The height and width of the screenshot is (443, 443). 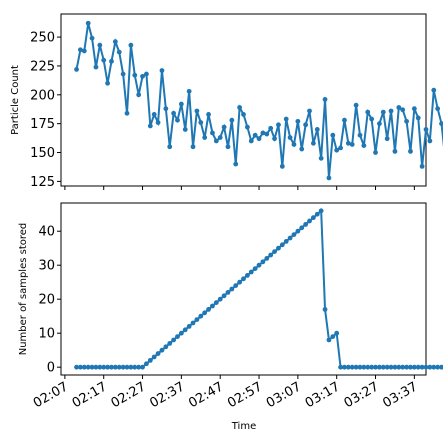 I want to click on top-y-tick-label: 250, so click(x=42, y=38).